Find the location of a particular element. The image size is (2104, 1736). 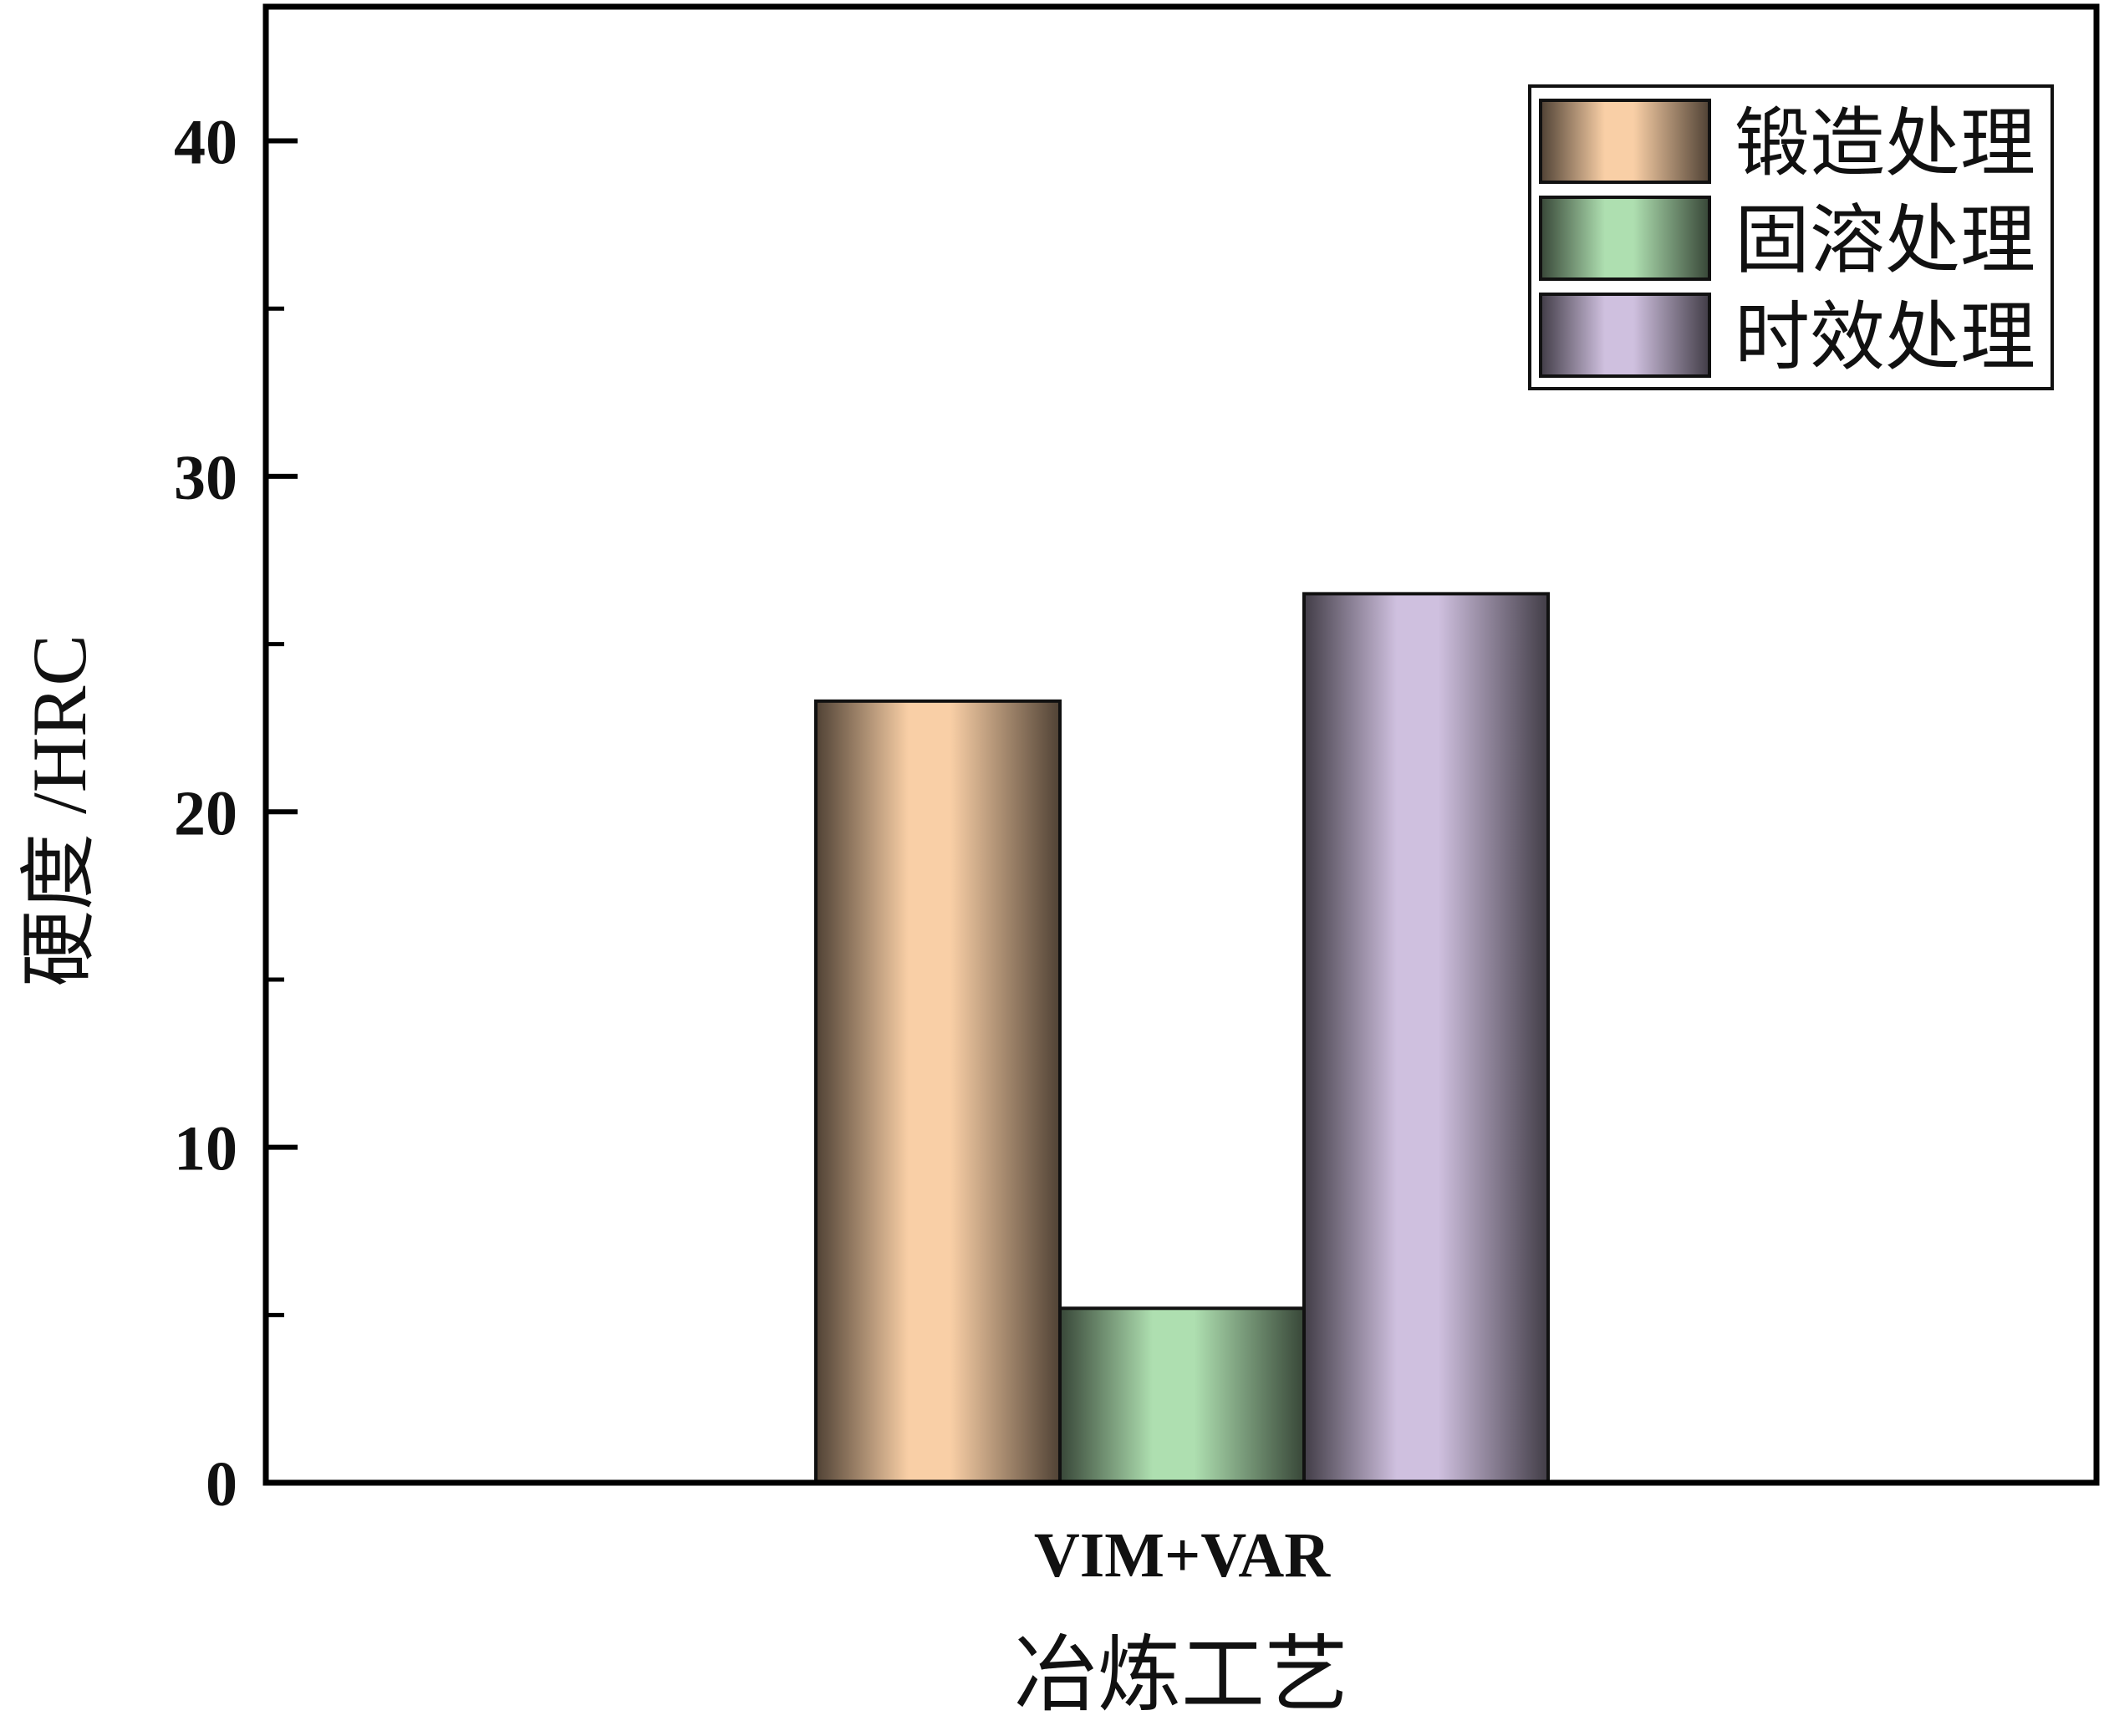

x-axis: VIM+VAR is located at coordinates (1182, 1555).